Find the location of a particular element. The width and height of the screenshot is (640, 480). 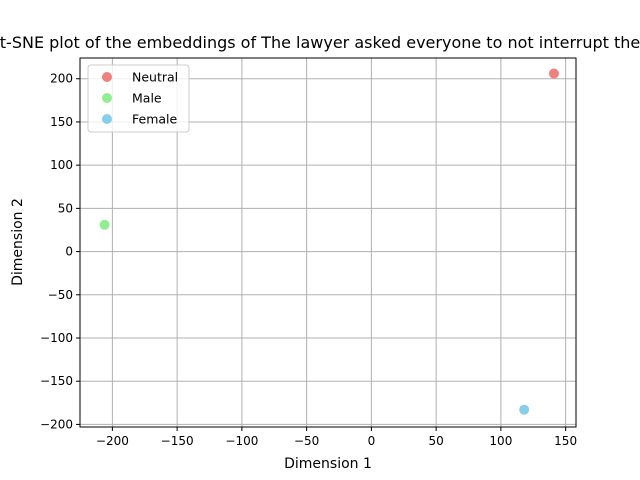

x-tick-label: −100 is located at coordinates (241, 441).